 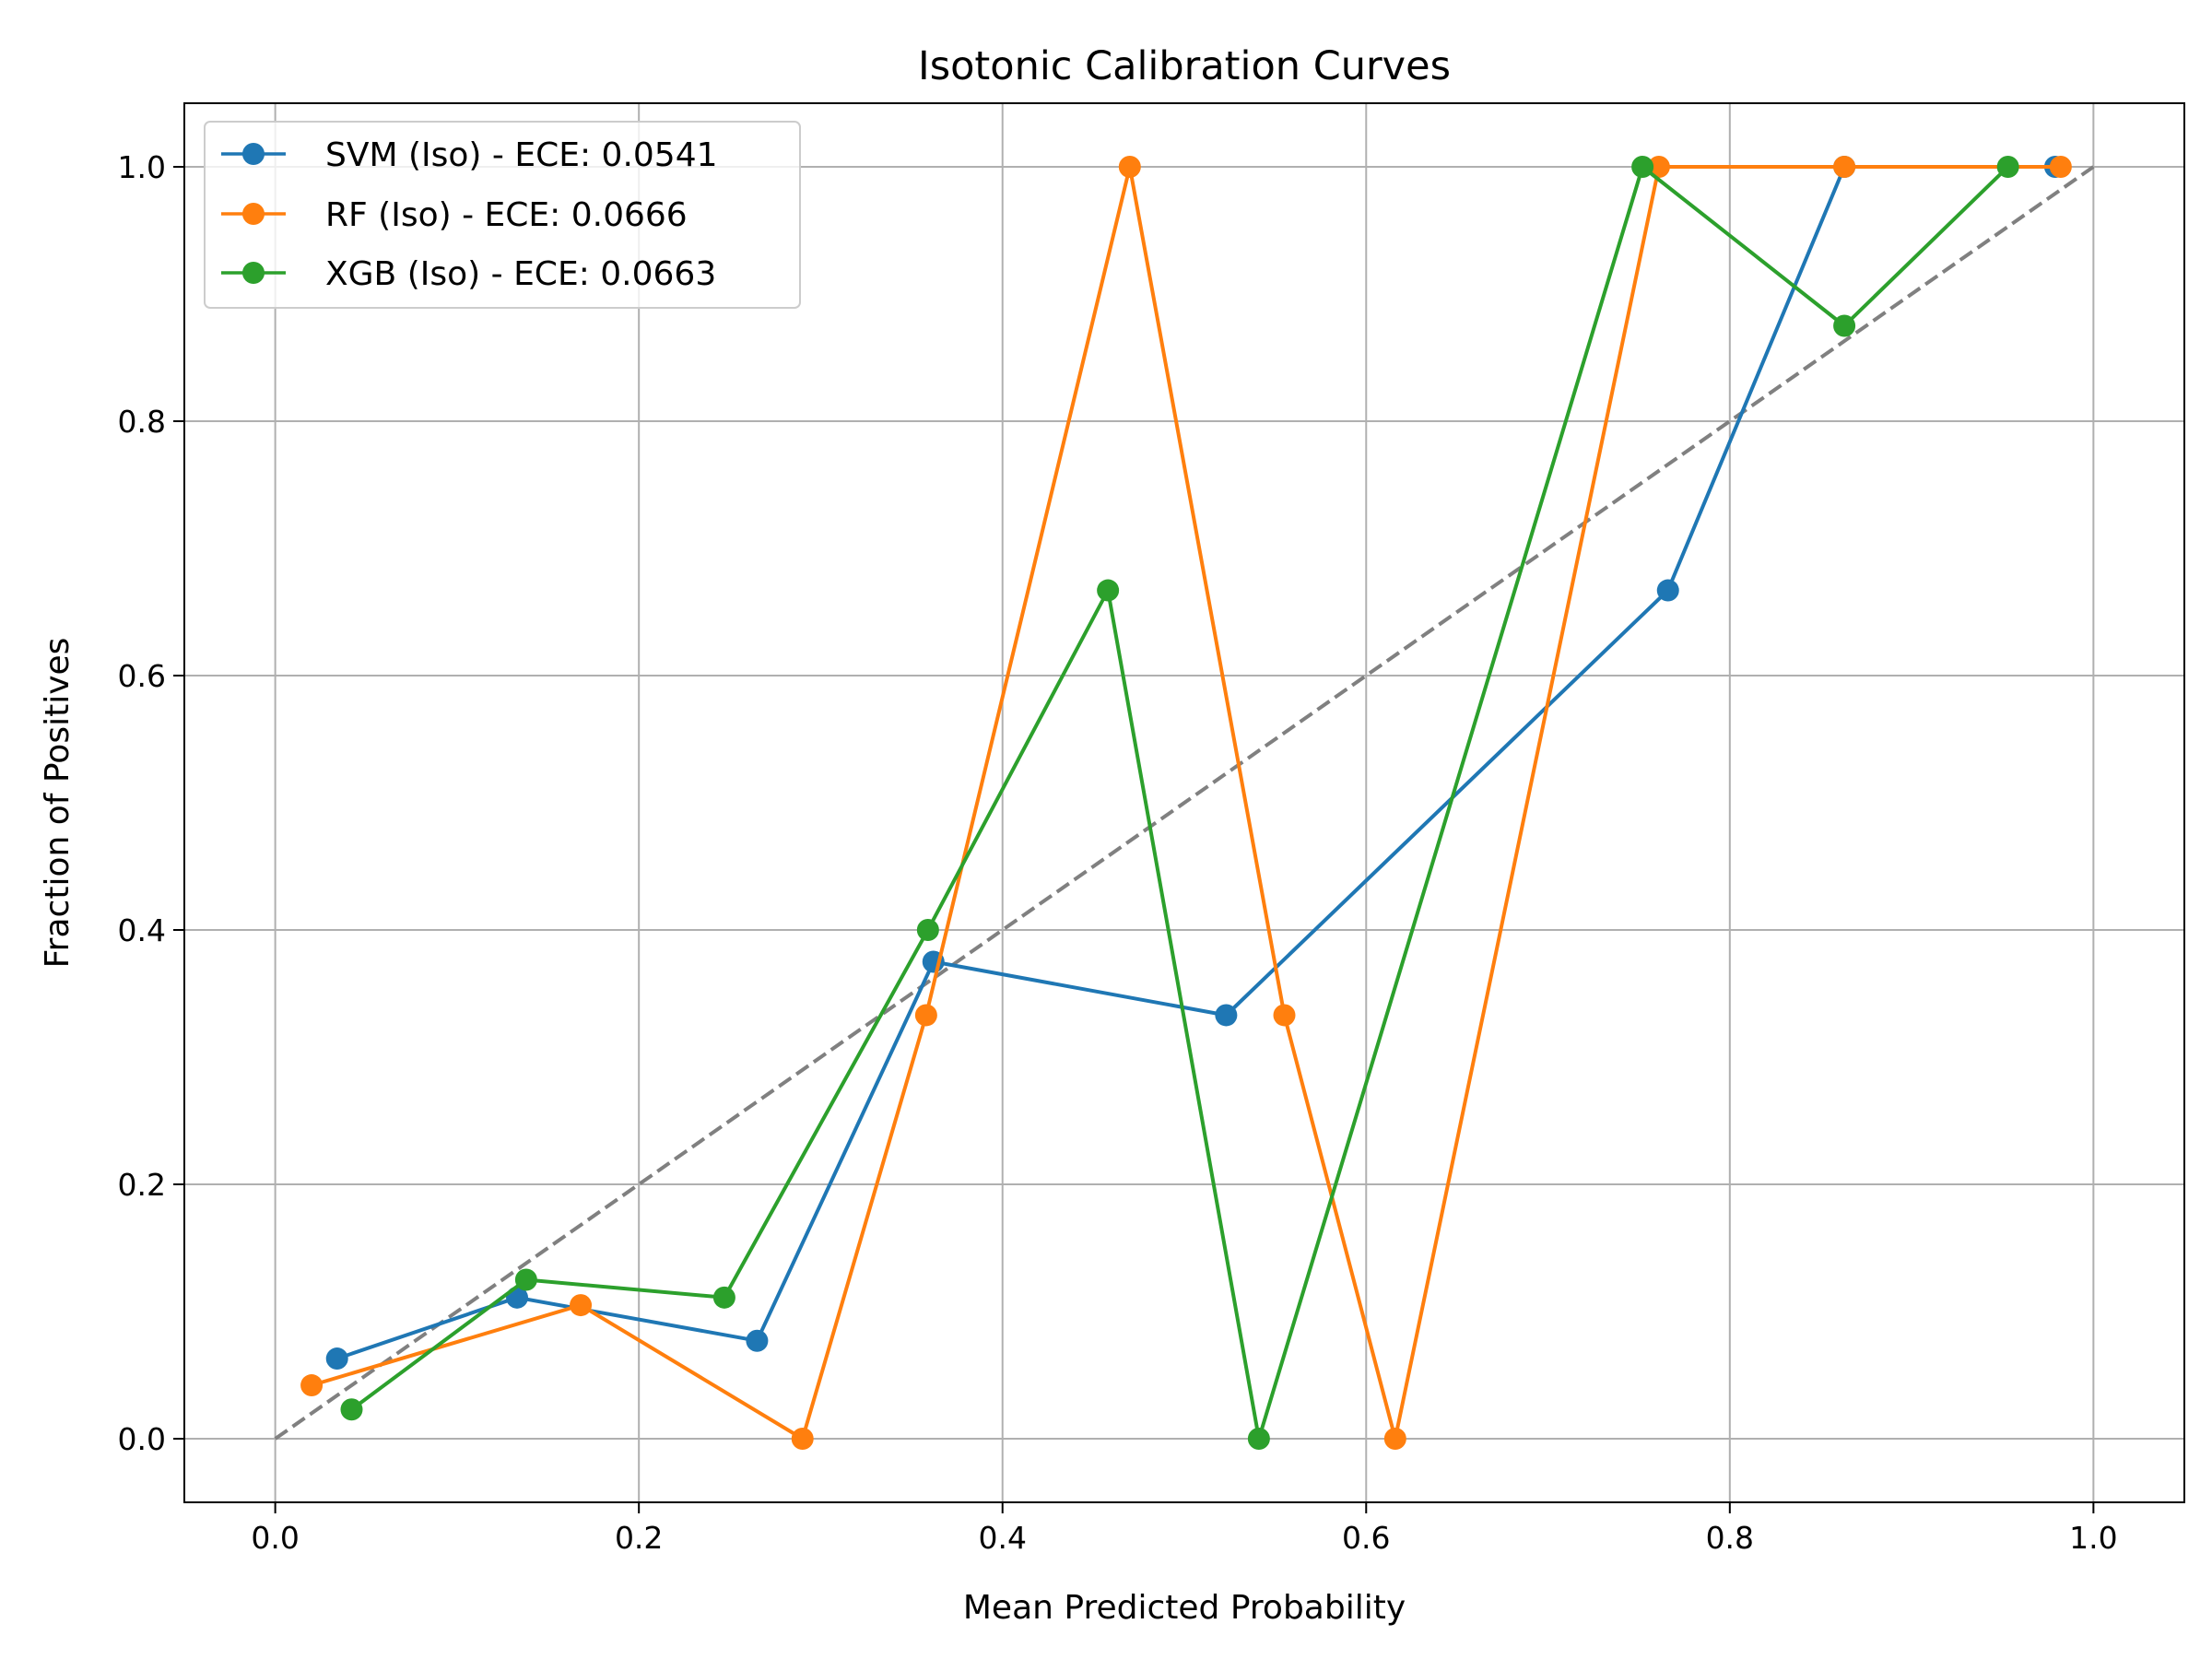 What do you see at coordinates (1730, 1538) in the screenshot?
I see `x-tick-label-4: 0.8` at bounding box center [1730, 1538].